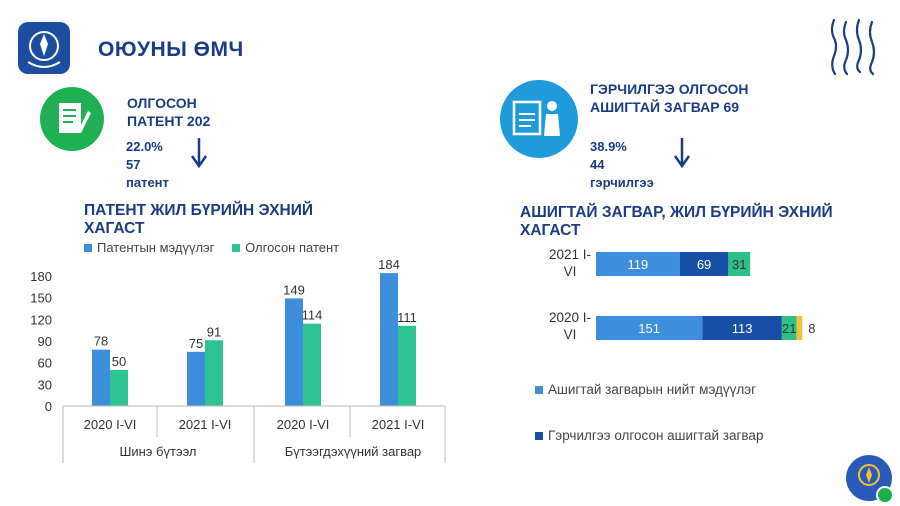 The height and width of the screenshot is (506, 900). What do you see at coordinates (72, 119) in the screenshot?
I see `document-pen-icon` at bounding box center [72, 119].